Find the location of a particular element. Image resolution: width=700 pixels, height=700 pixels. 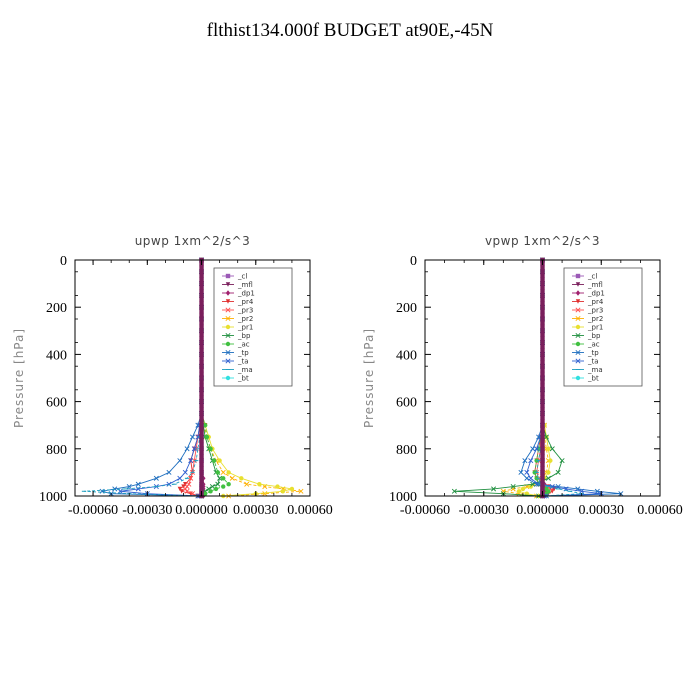

y-tick-label: 200 is located at coordinates (56, 308).